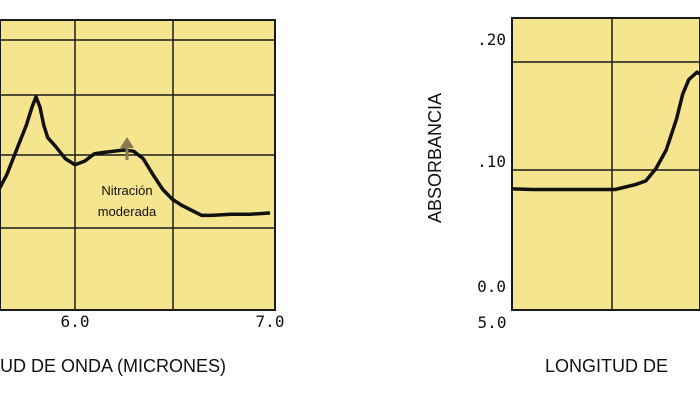 This screenshot has width=700, height=400. I want to click on right-y-axis-label: ABSORBANCIA, so click(435, 158).